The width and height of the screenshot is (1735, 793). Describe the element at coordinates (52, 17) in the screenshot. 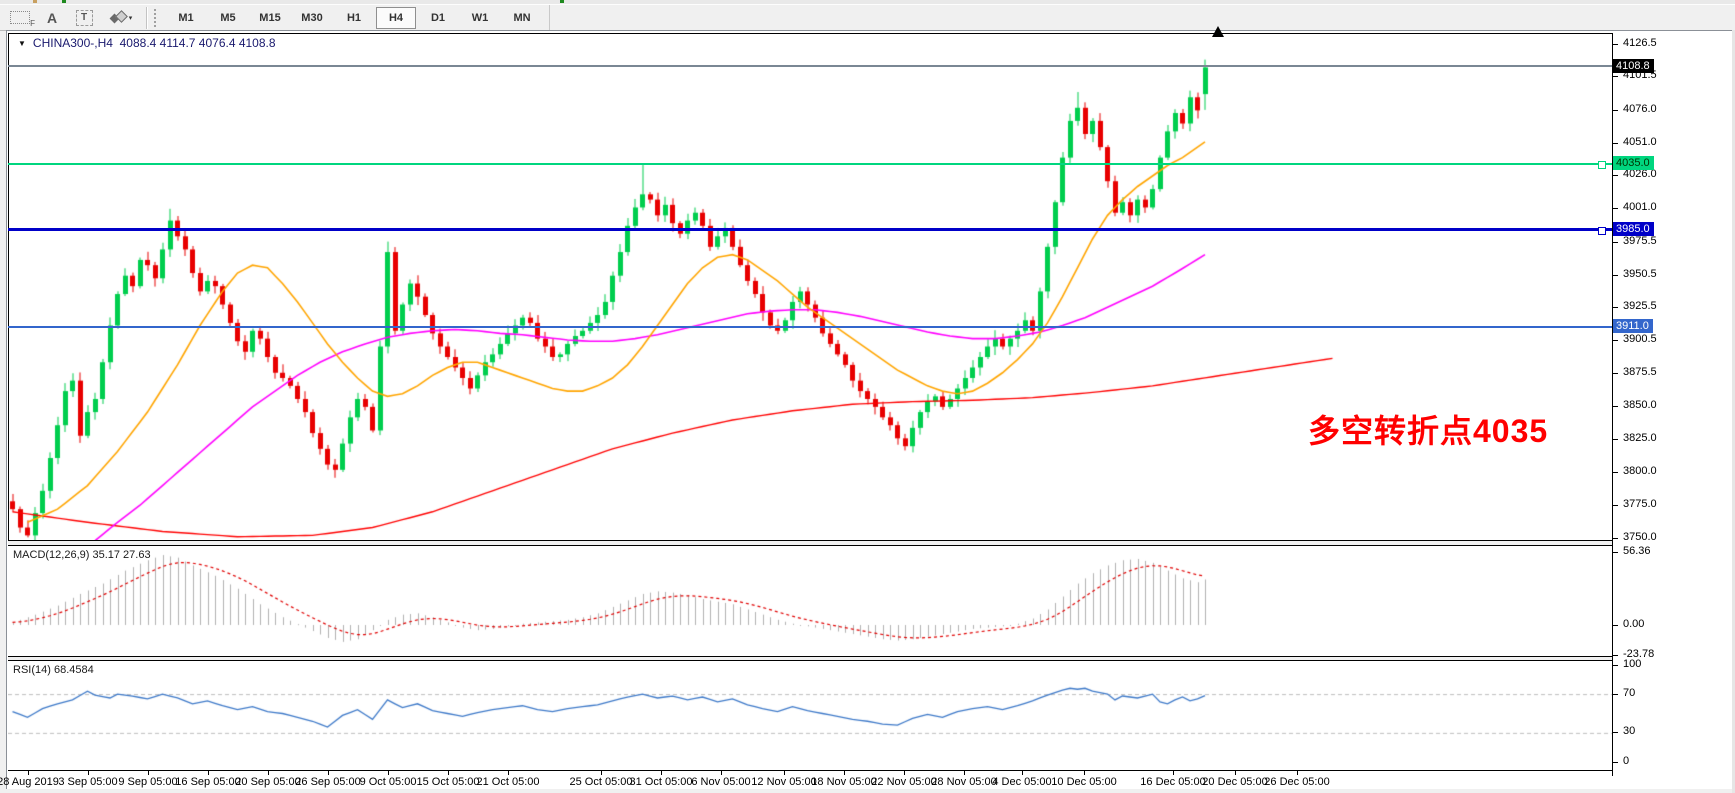

I see `text-label-tool-button: A` at that location.